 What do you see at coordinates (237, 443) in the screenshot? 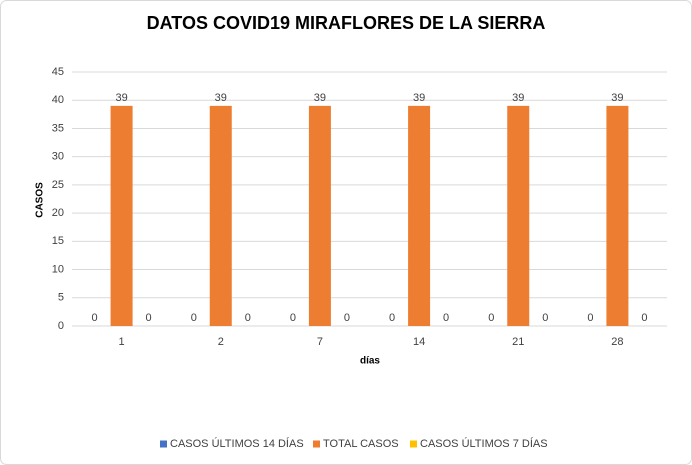
I see `legend-label: CASOS ÚLTIMOS 14 DÍAS` at bounding box center [237, 443].